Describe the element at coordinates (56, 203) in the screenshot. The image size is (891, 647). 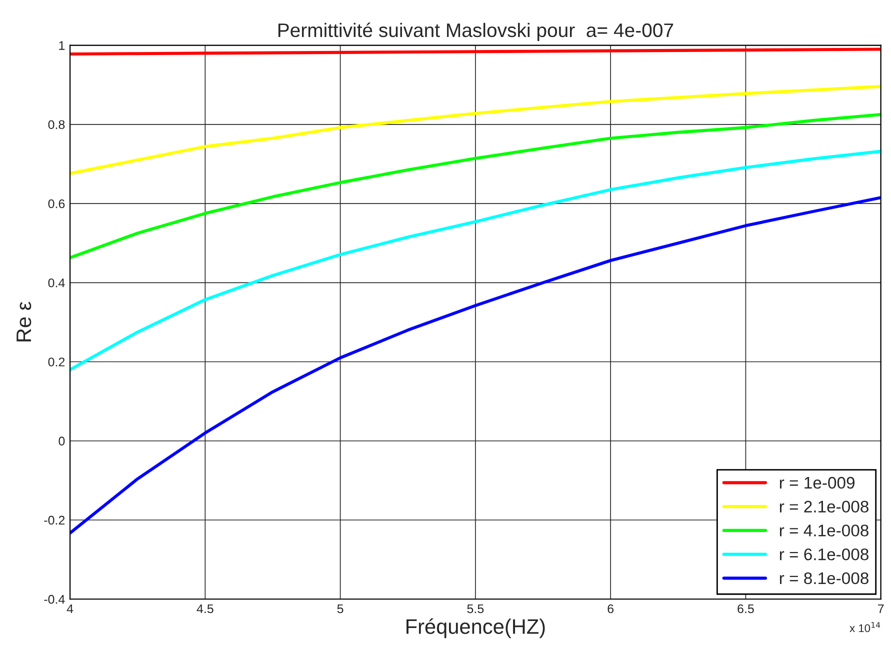
I see `y-tick-label: 0.6` at that location.